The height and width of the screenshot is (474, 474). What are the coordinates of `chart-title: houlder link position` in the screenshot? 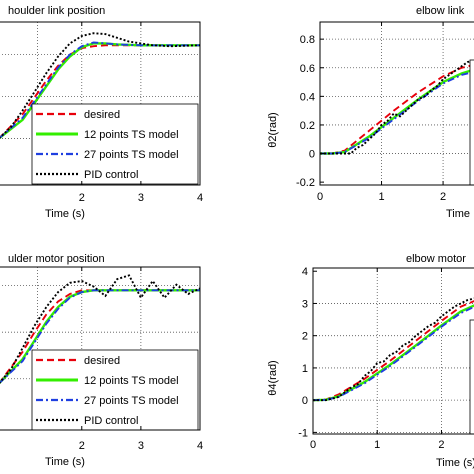 It's located at (56, 11).